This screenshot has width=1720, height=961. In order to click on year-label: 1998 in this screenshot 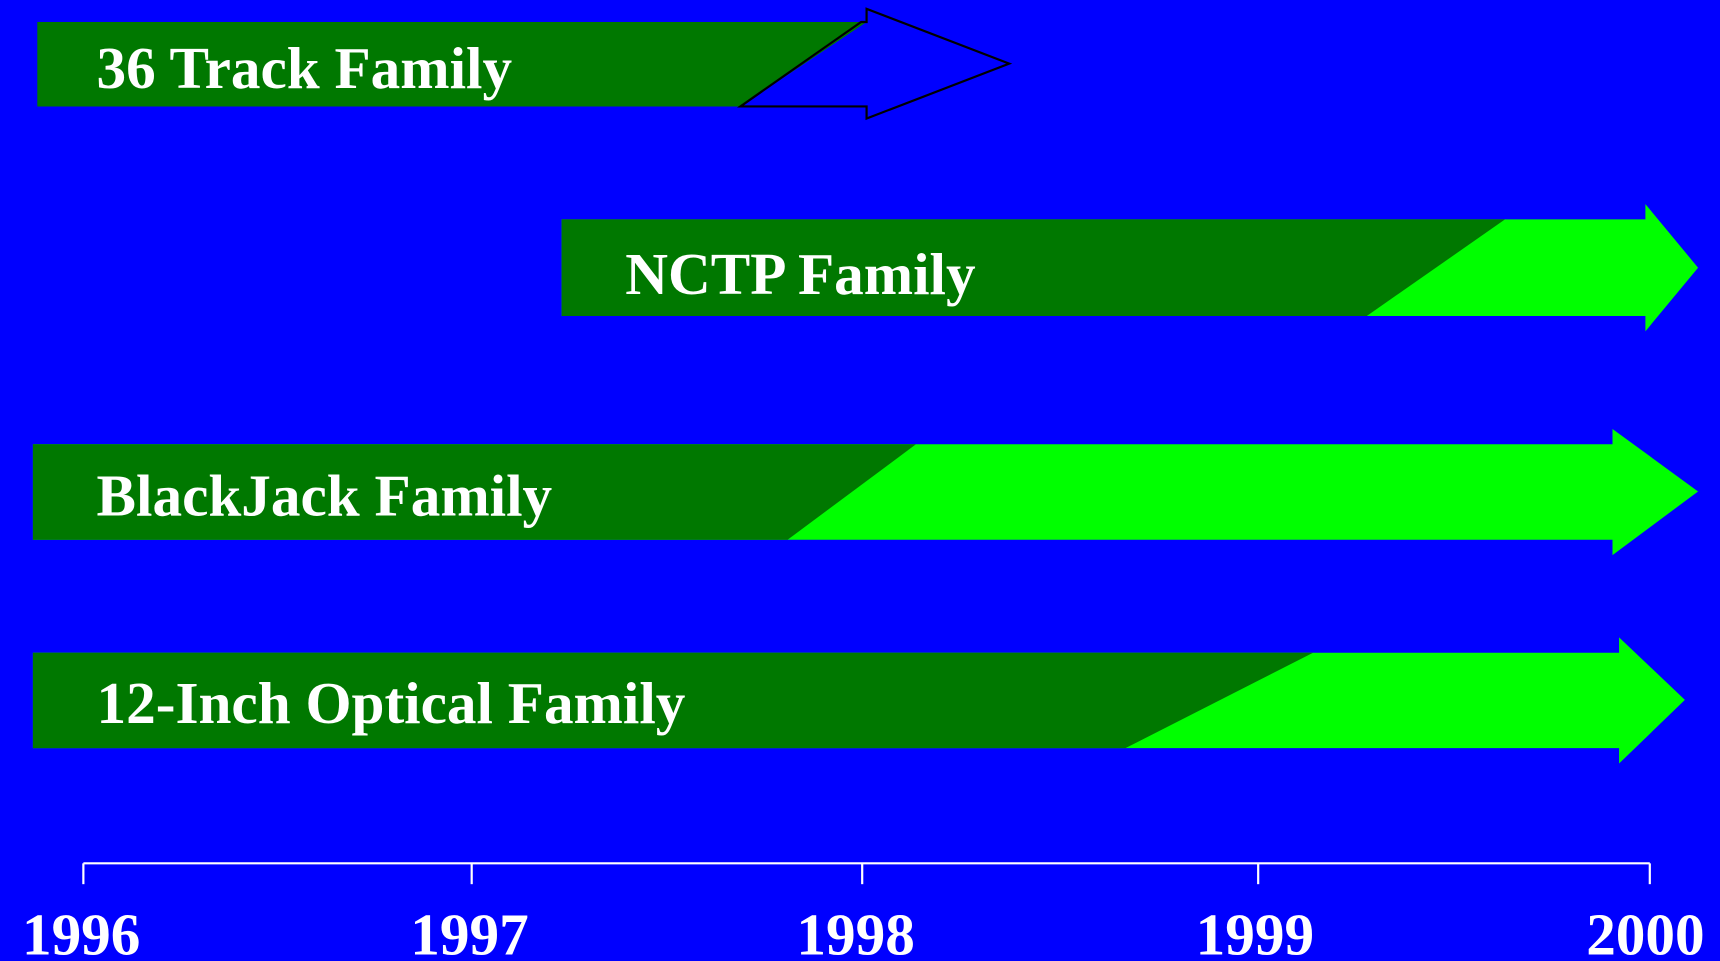, I will do `click(855, 931)`.